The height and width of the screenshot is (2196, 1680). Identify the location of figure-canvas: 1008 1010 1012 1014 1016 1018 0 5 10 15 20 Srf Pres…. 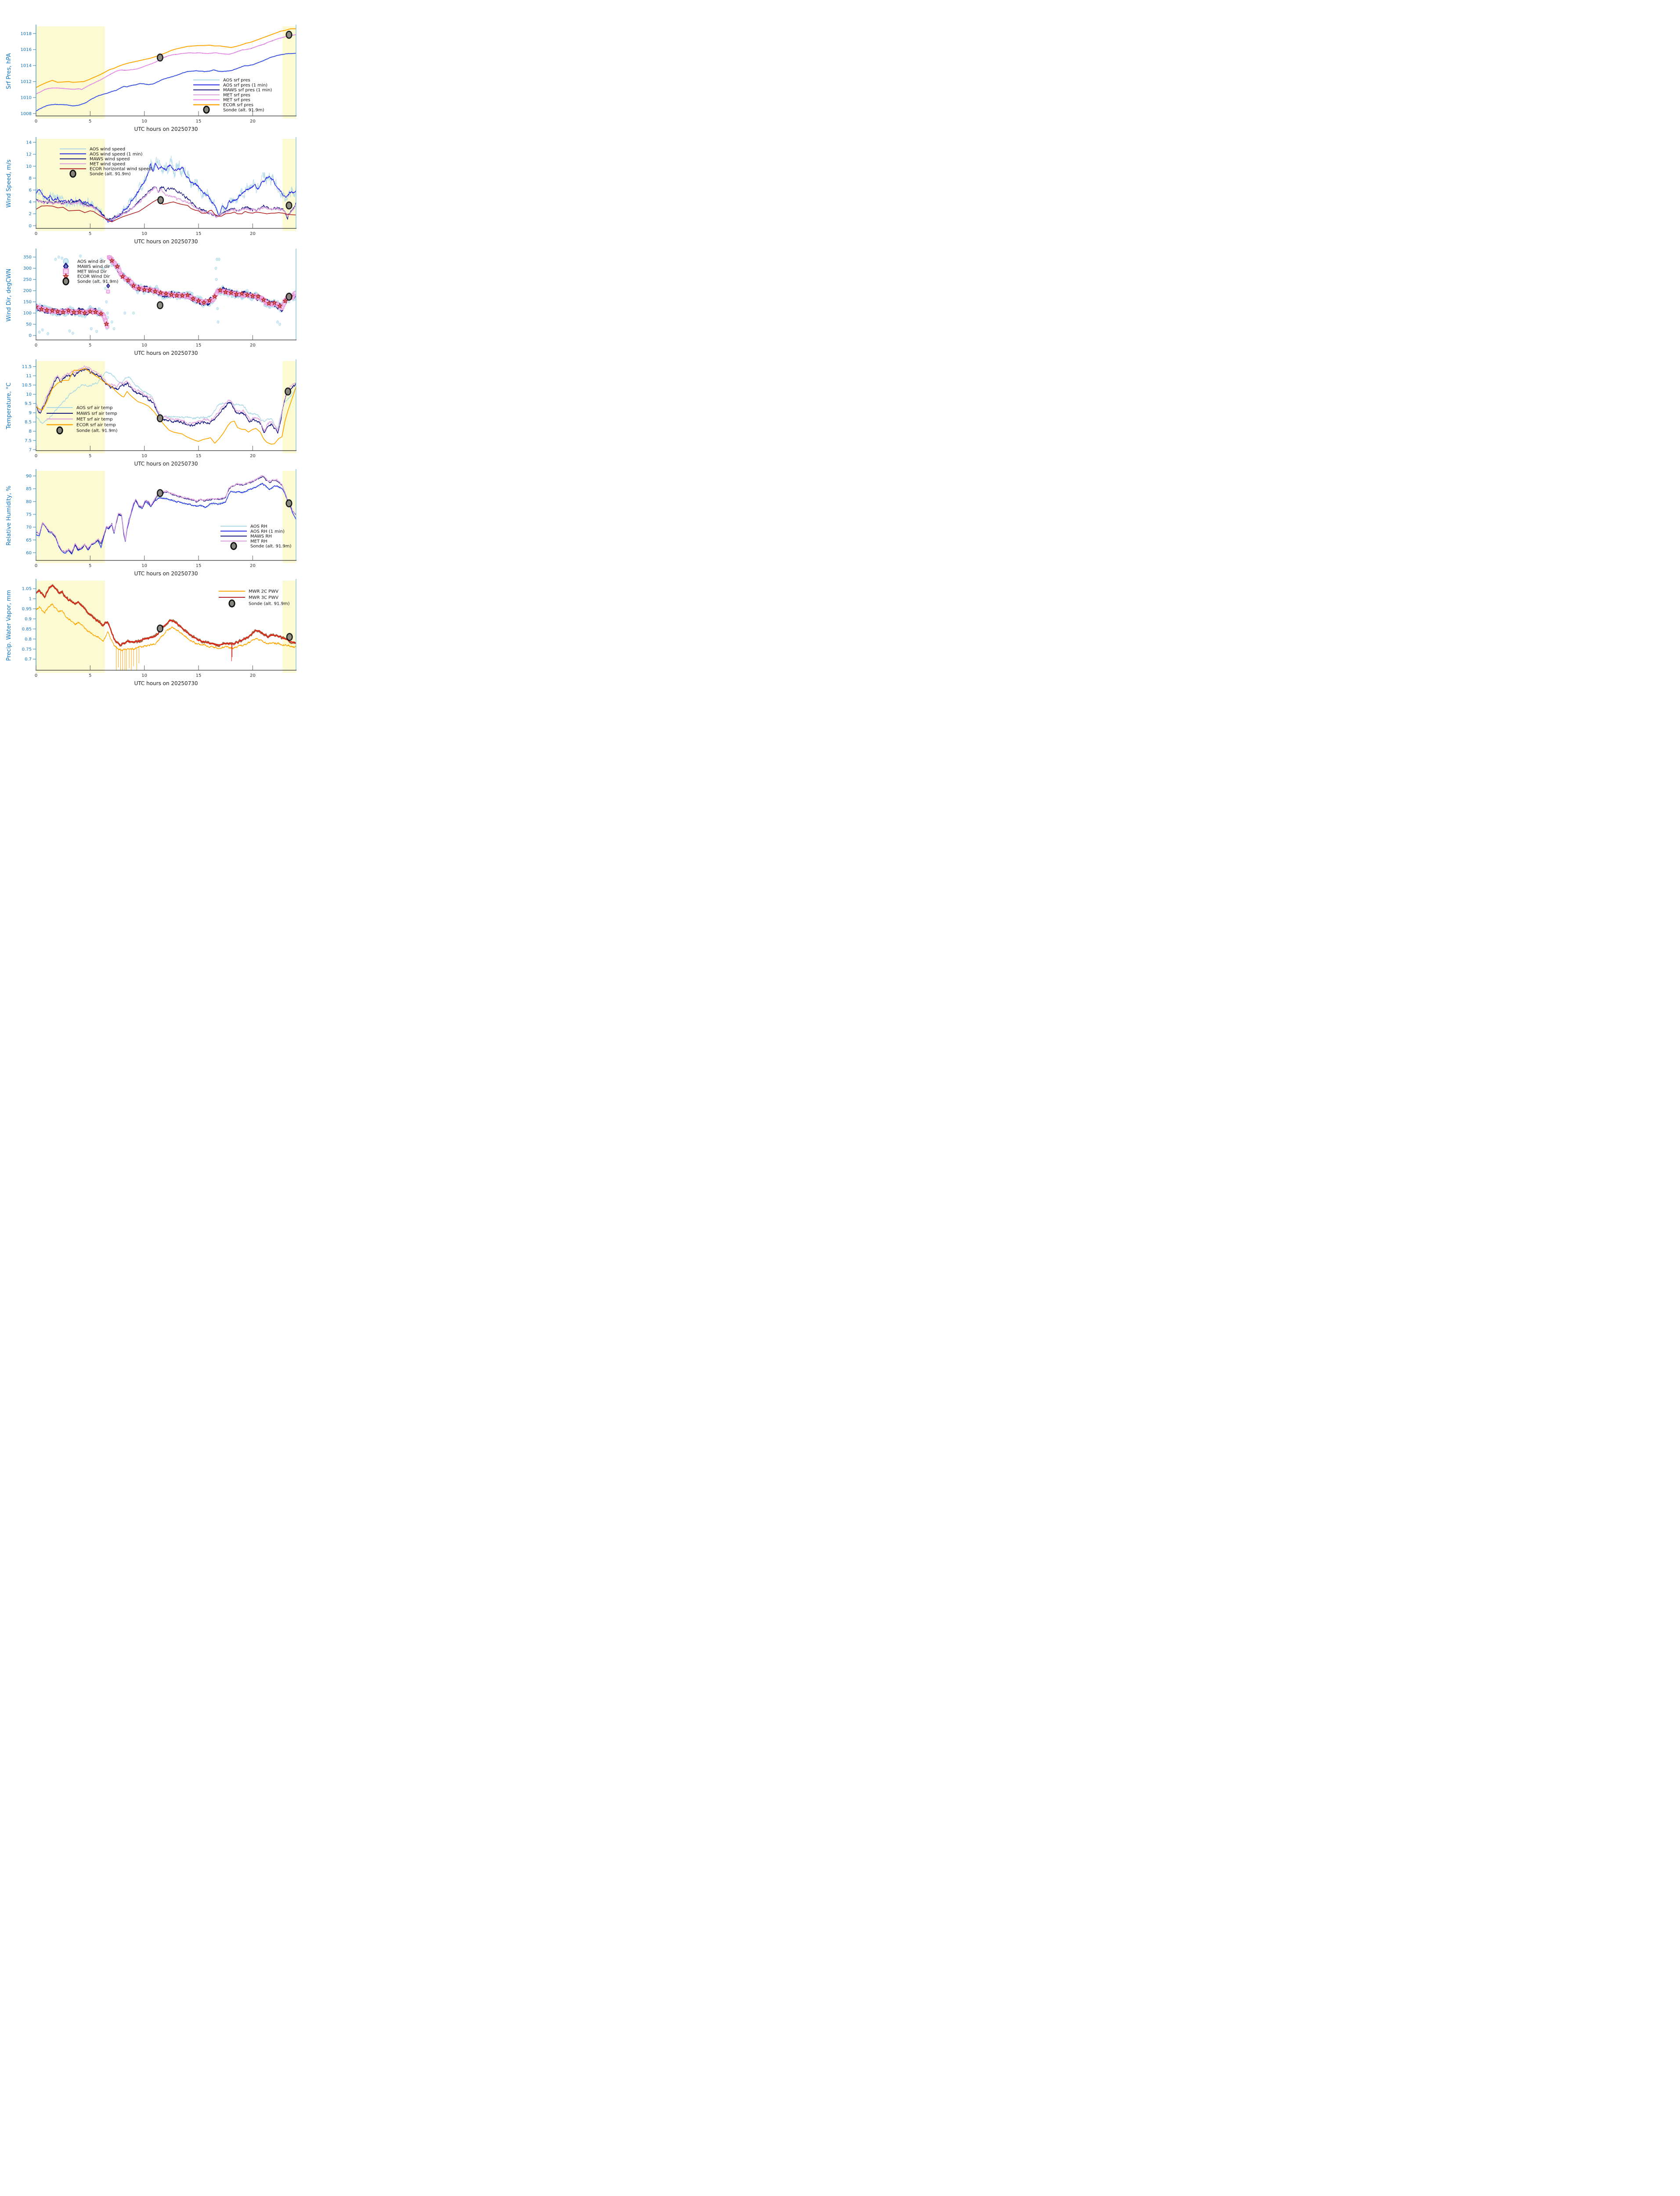
(186, 347).